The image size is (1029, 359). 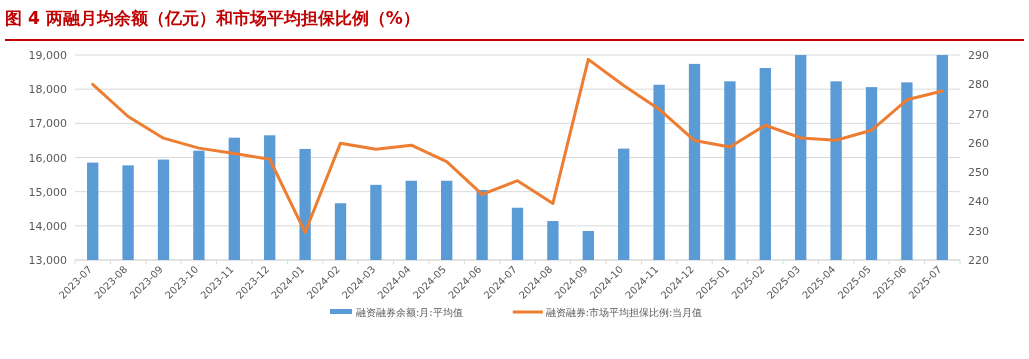 What do you see at coordinates (47, 90) in the screenshot?
I see `y-tick-label: 18,000` at bounding box center [47, 90].